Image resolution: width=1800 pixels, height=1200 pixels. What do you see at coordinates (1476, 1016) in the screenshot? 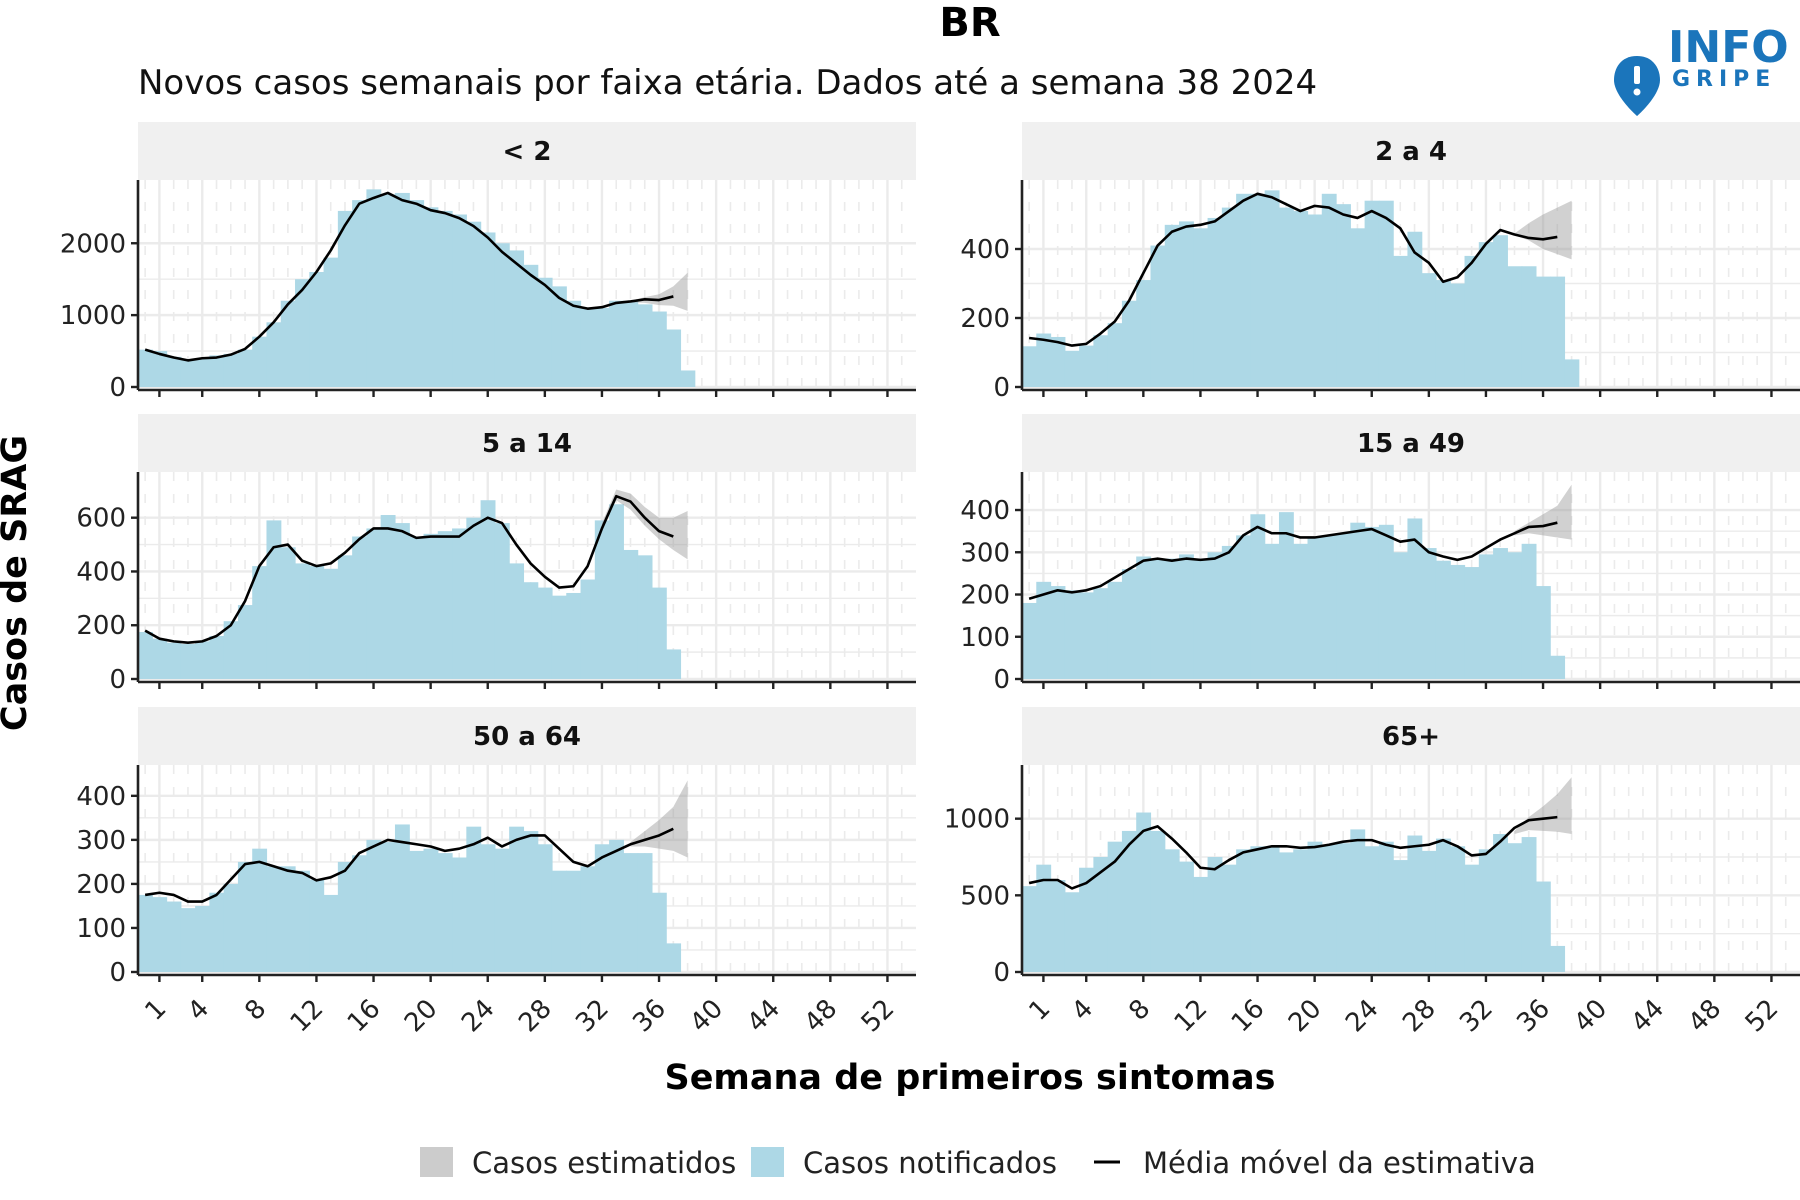
I see `x-tick-label: 32` at bounding box center [1476, 1016].